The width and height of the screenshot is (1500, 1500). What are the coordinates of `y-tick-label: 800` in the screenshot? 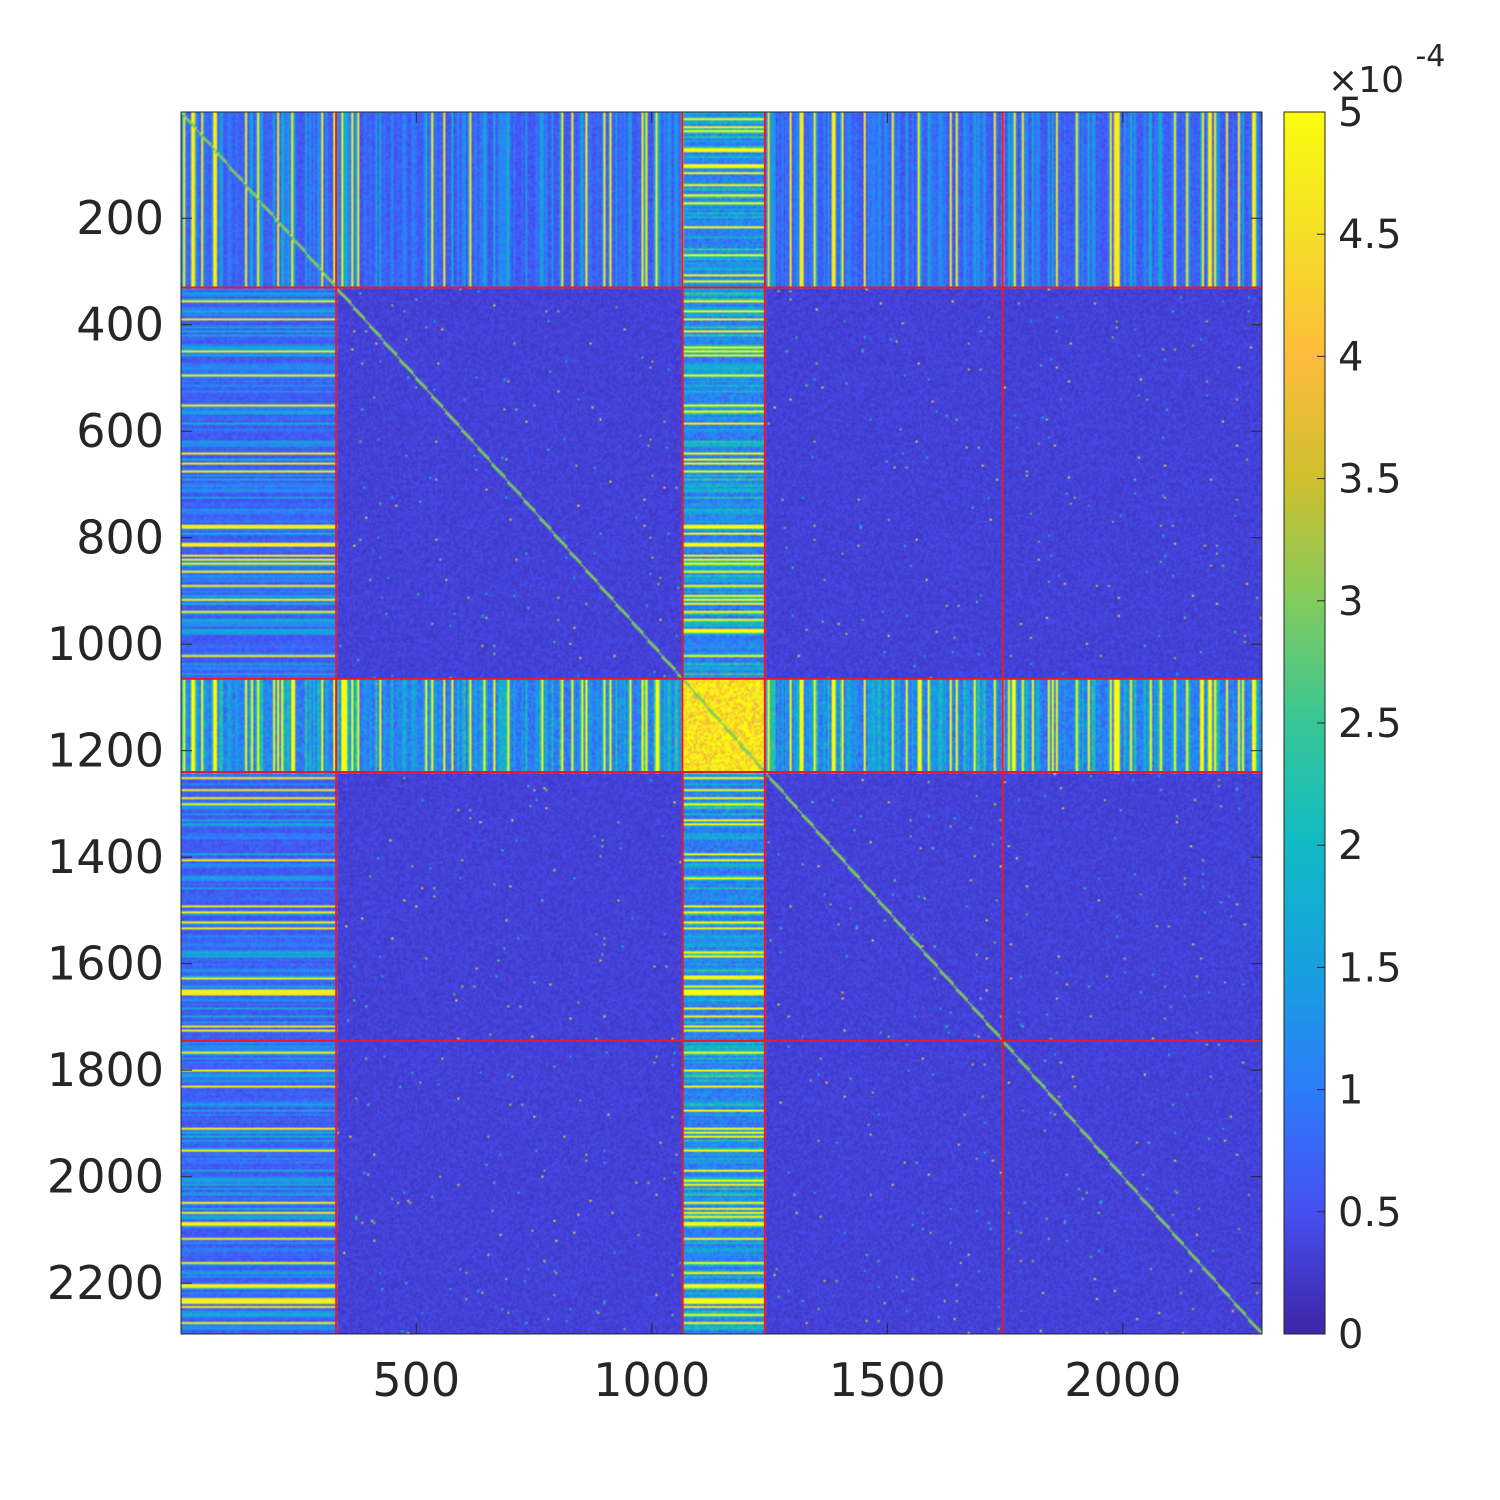 It's located at (120, 538).